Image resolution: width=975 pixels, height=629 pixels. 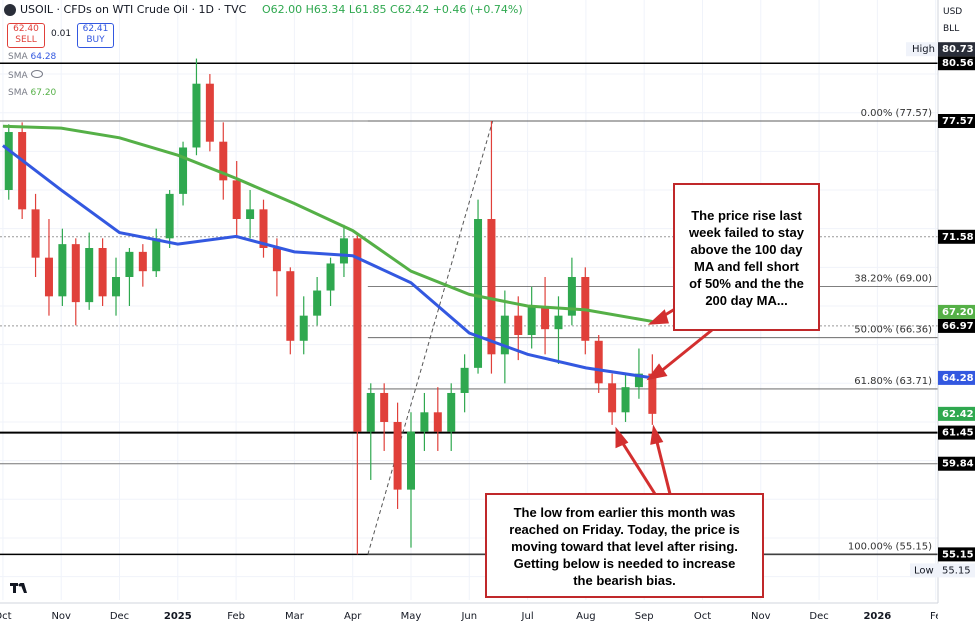 What do you see at coordinates (935, 616) in the screenshot?
I see `x-tick-label: Fe` at bounding box center [935, 616].